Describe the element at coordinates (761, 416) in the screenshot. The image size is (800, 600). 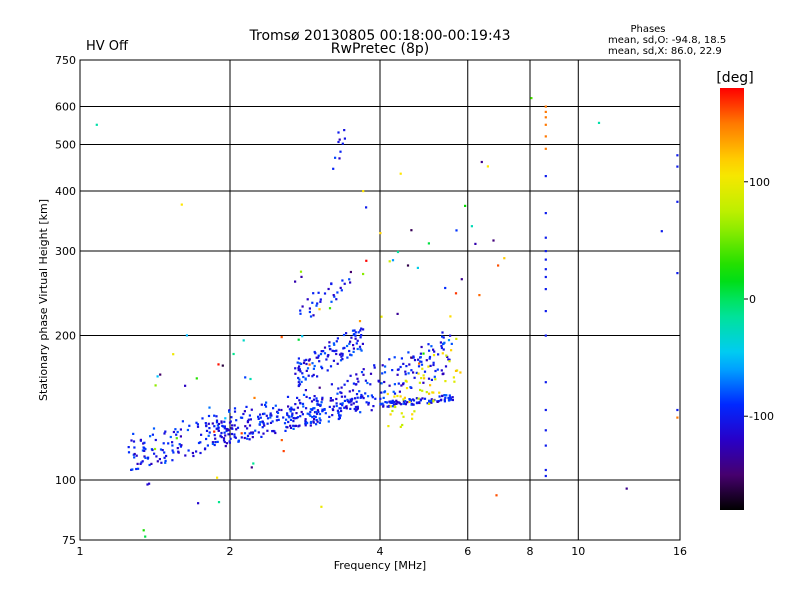
I see `colorbar-tick-label: -100` at that location.